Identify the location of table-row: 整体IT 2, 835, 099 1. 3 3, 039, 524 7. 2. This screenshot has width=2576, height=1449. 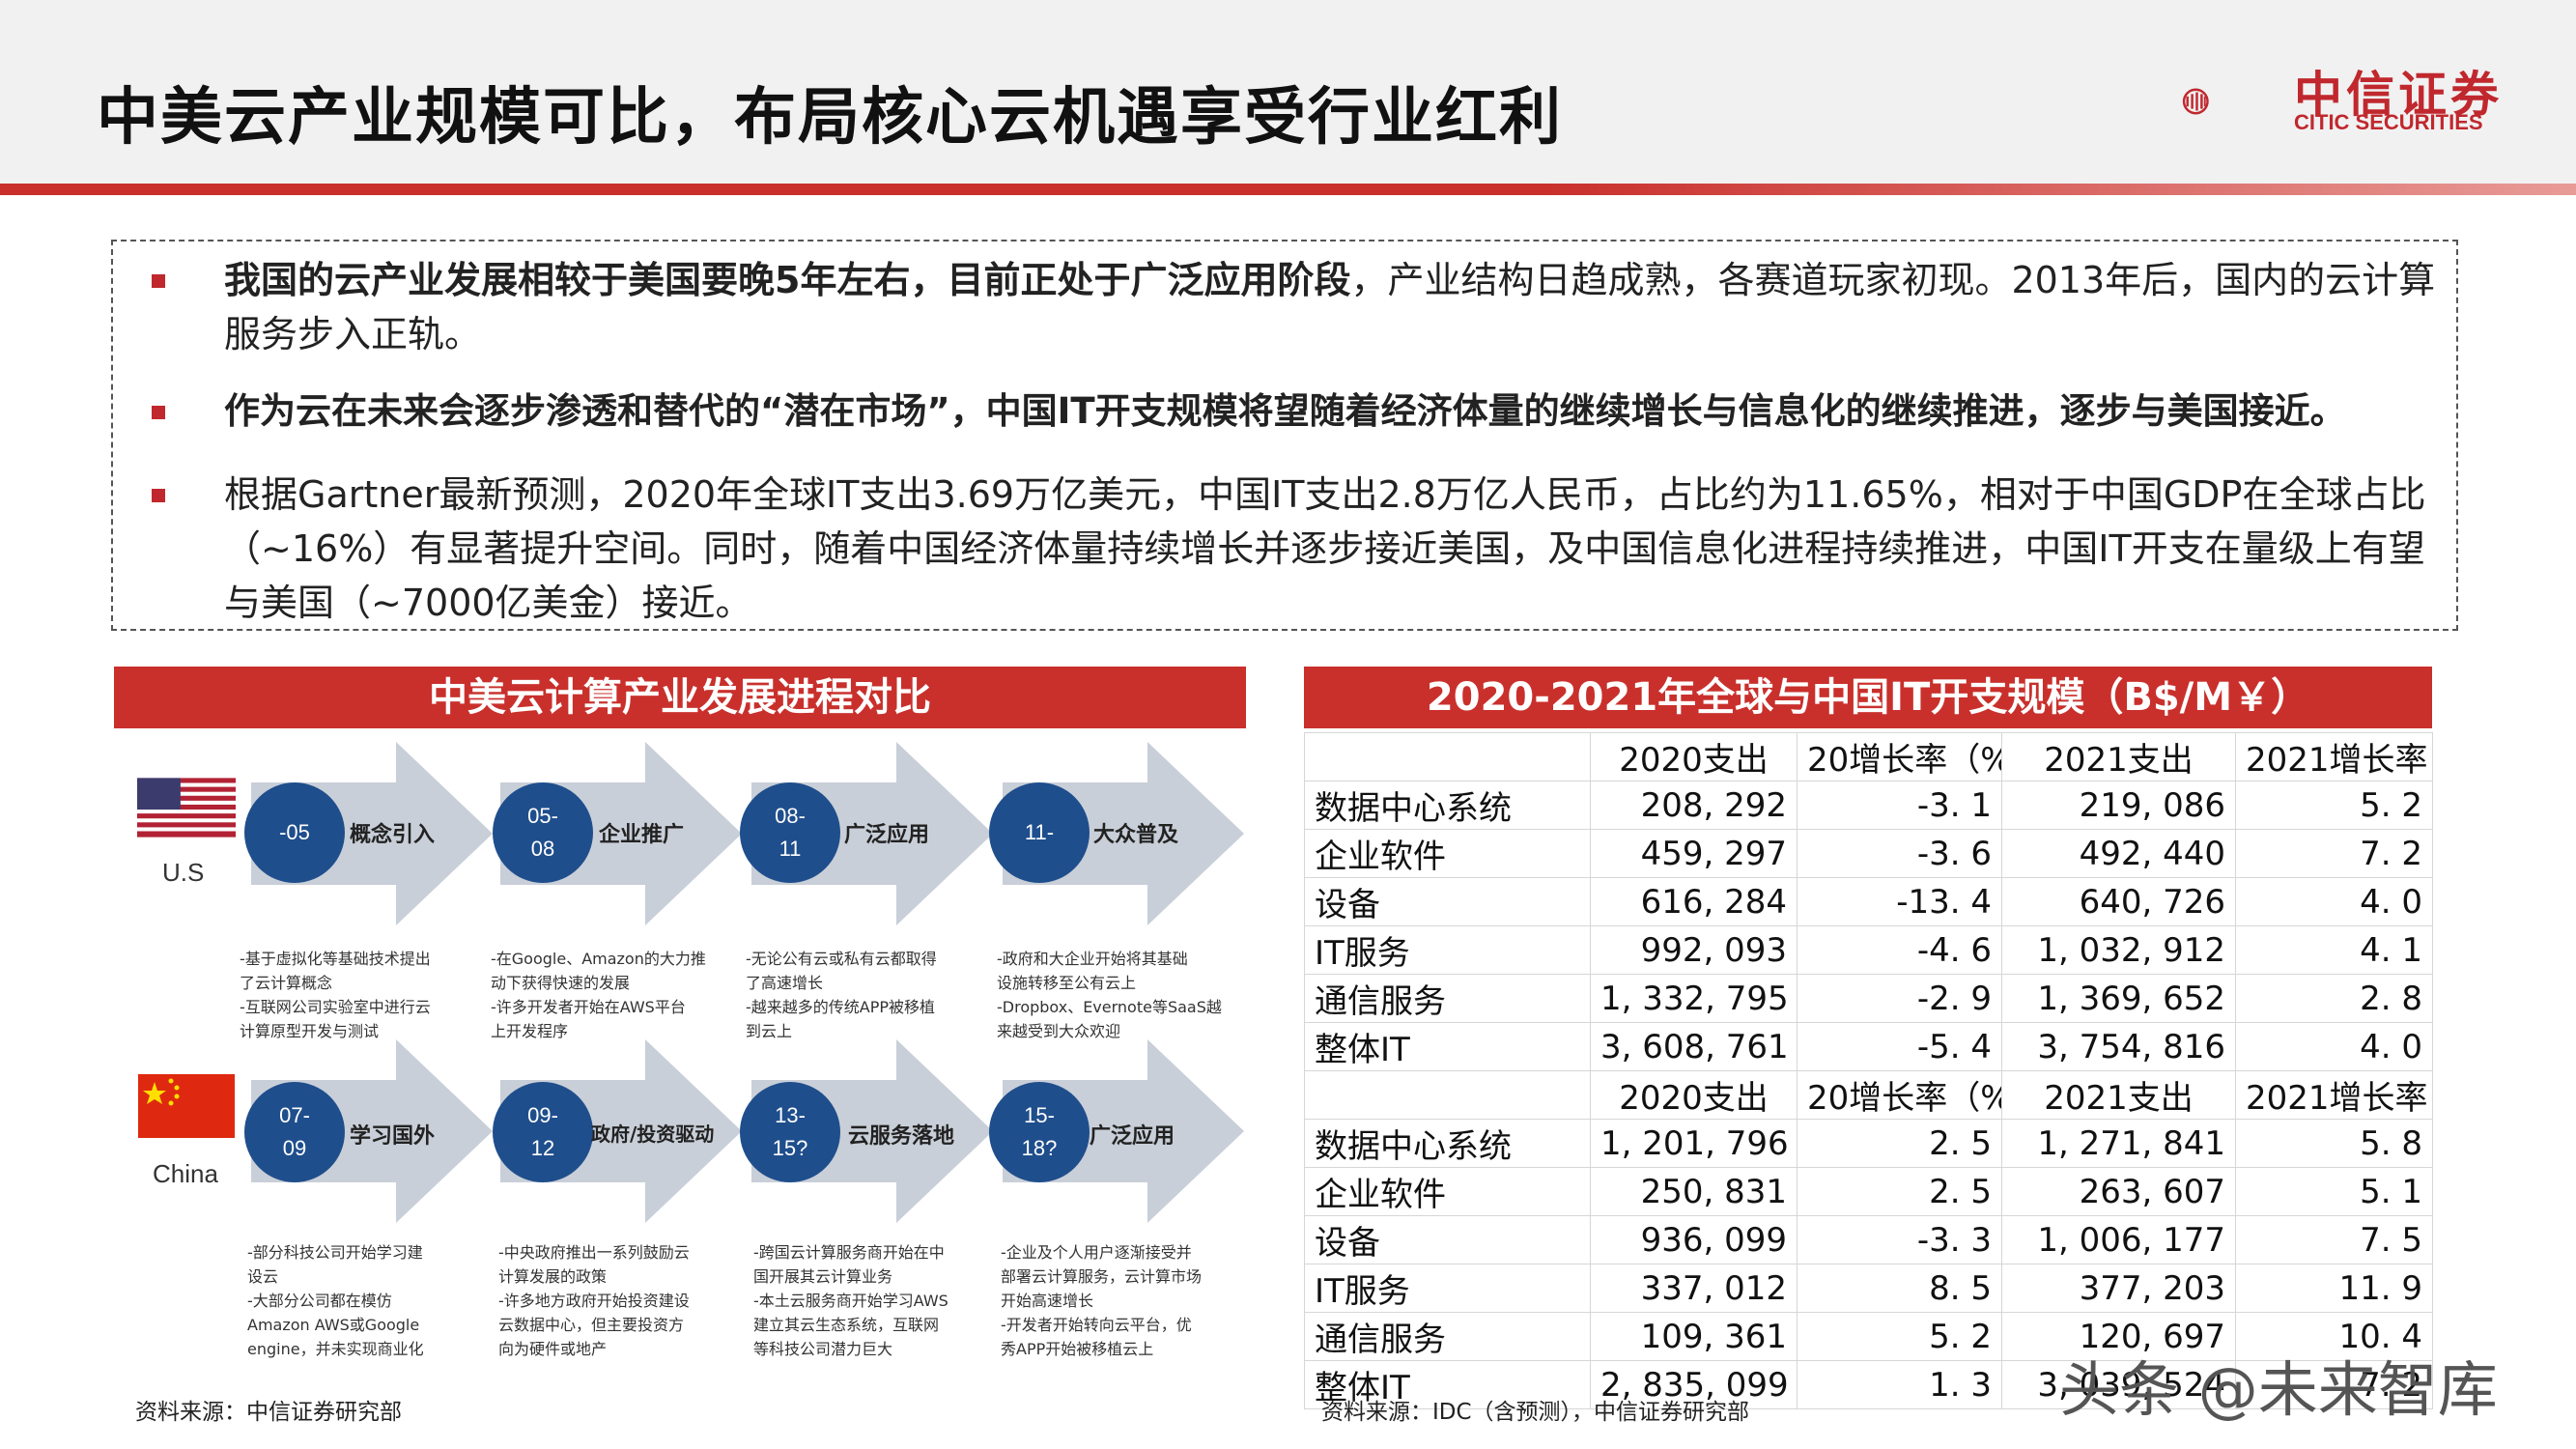
(1868, 1384).